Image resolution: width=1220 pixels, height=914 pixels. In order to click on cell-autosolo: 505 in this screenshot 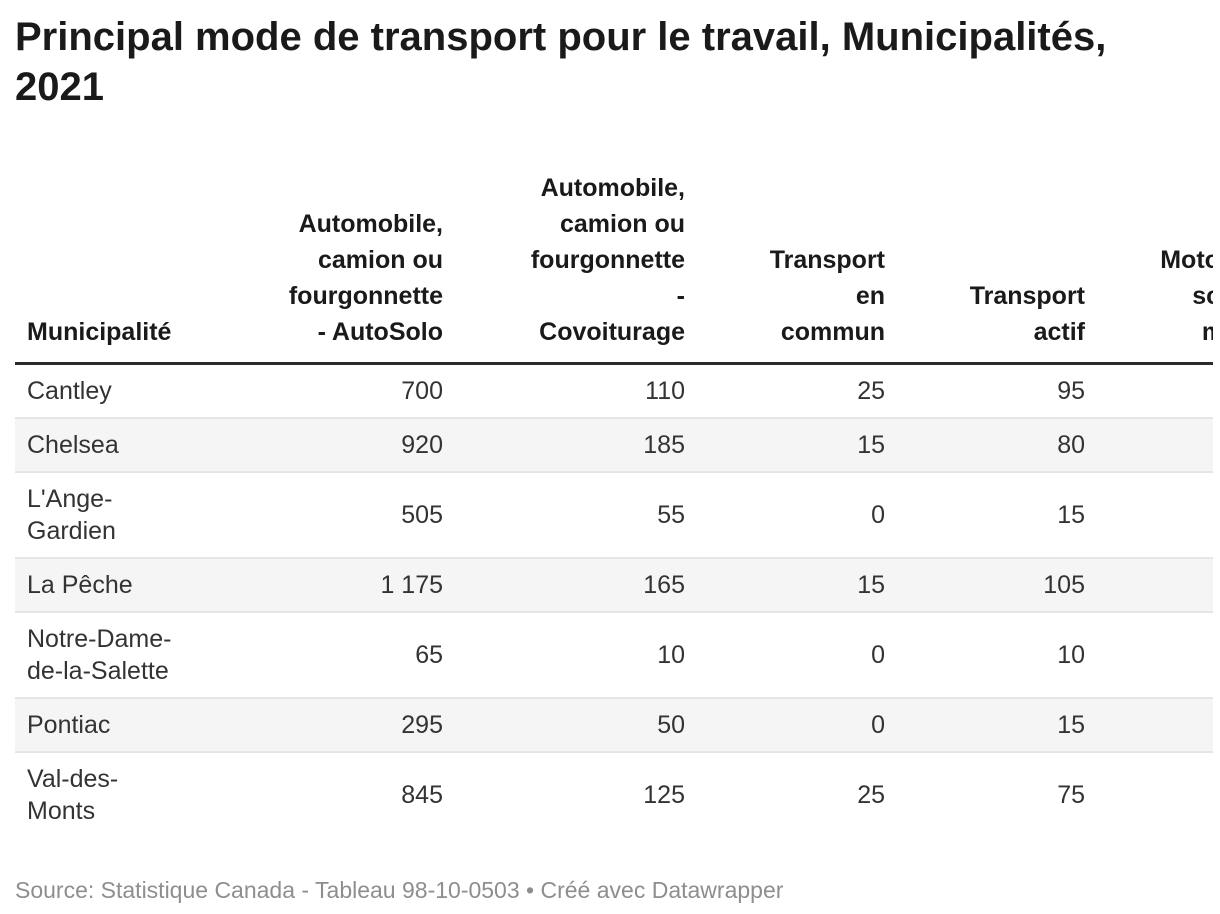, I will do `click(422, 515)`.